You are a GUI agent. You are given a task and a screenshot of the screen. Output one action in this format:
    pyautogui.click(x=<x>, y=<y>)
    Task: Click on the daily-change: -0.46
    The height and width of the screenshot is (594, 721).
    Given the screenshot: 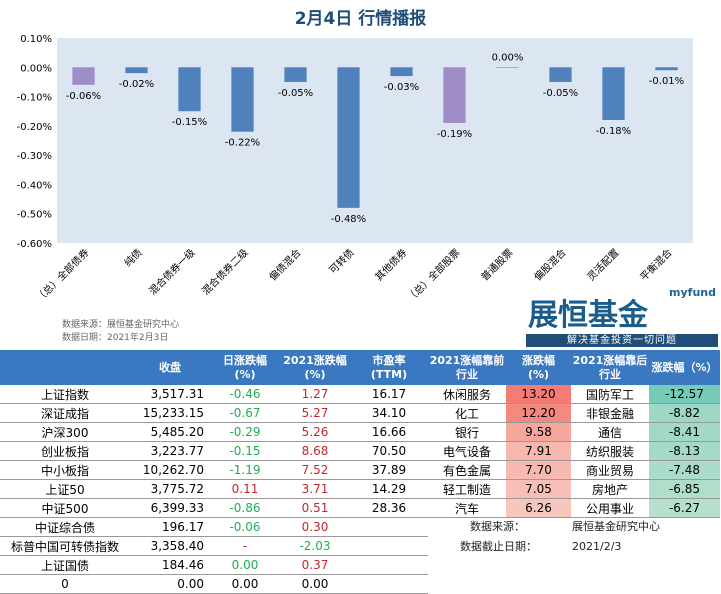 What is the action you would take?
    pyautogui.click(x=245, y=394)
    